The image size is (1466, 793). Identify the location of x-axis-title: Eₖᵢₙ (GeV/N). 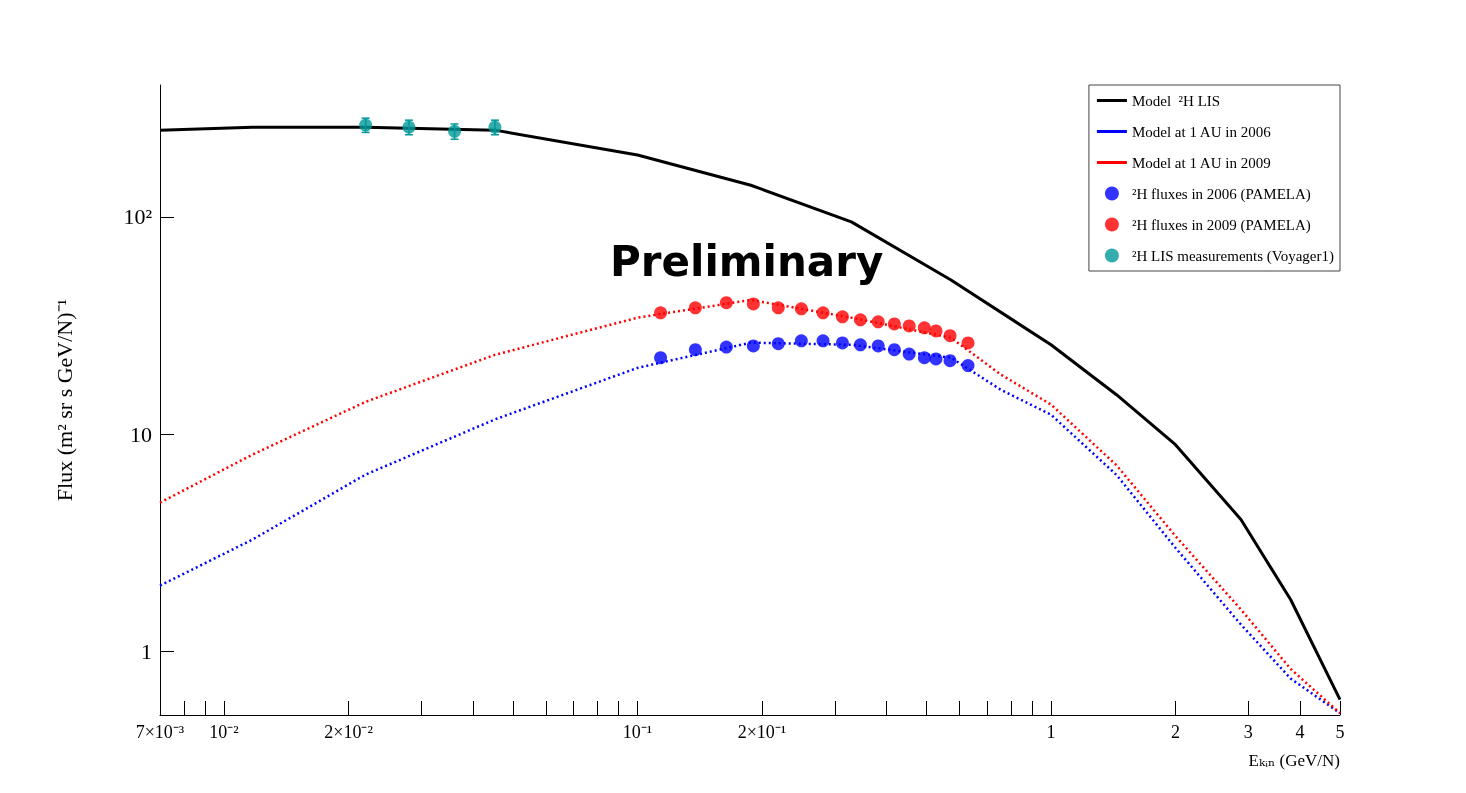
(1294, 760).